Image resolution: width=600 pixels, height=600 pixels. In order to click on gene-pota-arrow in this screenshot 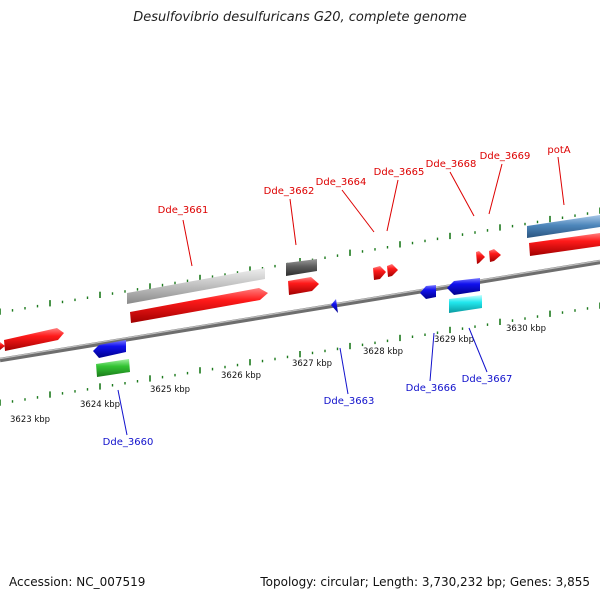, I will do `click(564, 244)`.